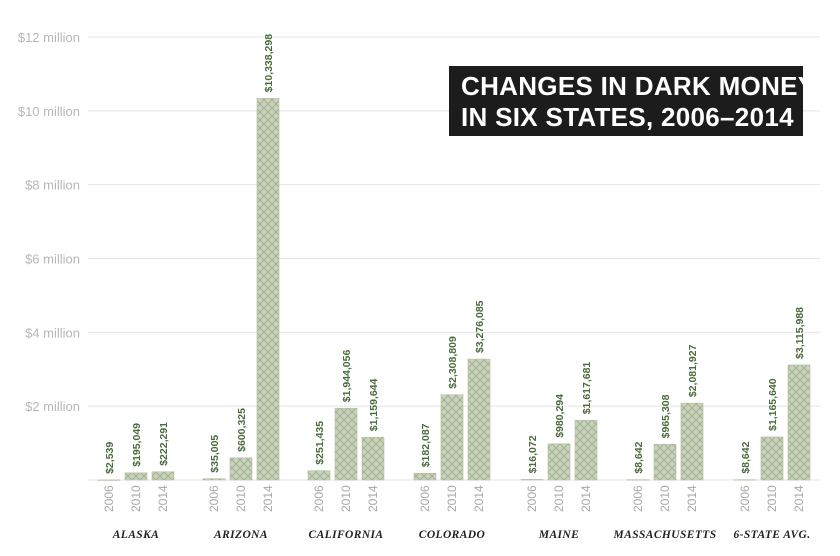 This screenshot has height=556, width=840. Describe the element at coordinates (52, 259) in the screenshot. I see `y-tick-label: $6 million` at that location.